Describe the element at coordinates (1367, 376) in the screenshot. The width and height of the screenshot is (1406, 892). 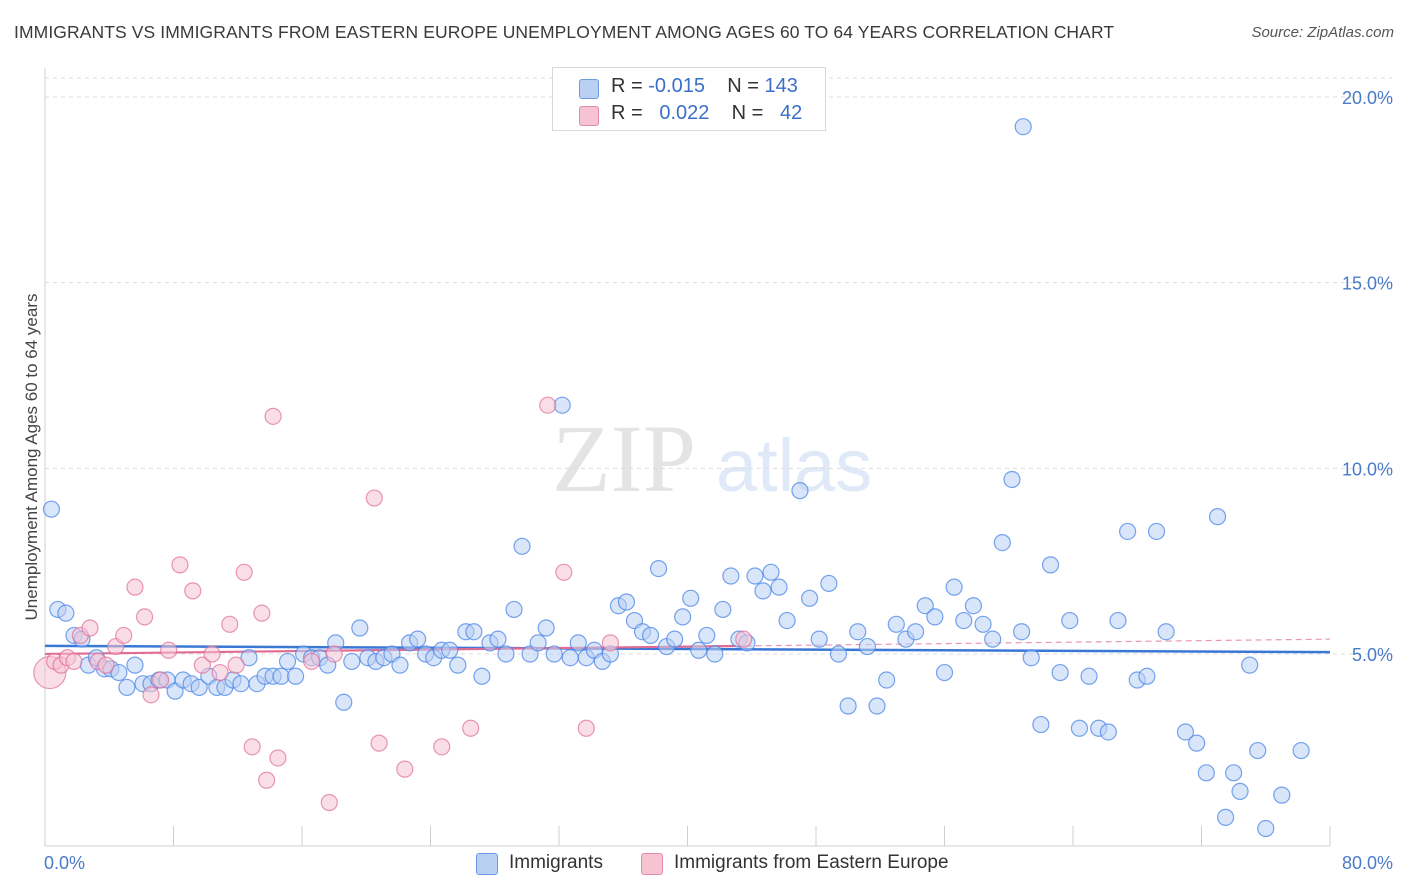
I see `y-tick-labels: 5.0% 10.0% 15.0% 20.0%` at that location.